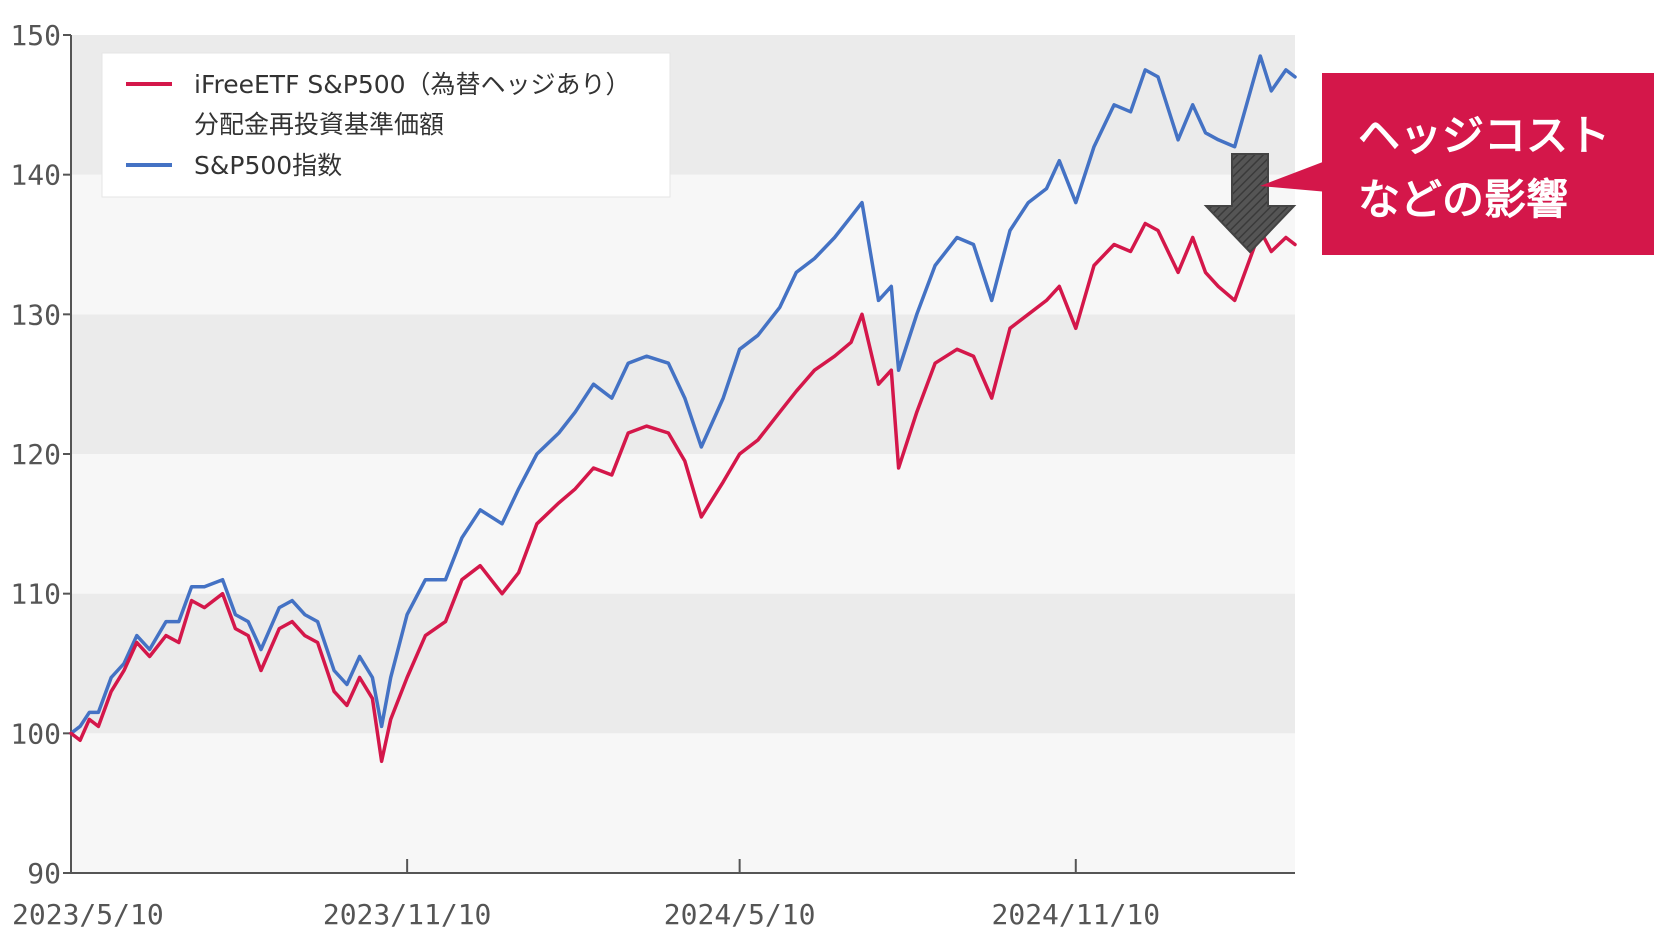 The image size is (1666, 950). I want to click on legend-box, so click(386, 125).